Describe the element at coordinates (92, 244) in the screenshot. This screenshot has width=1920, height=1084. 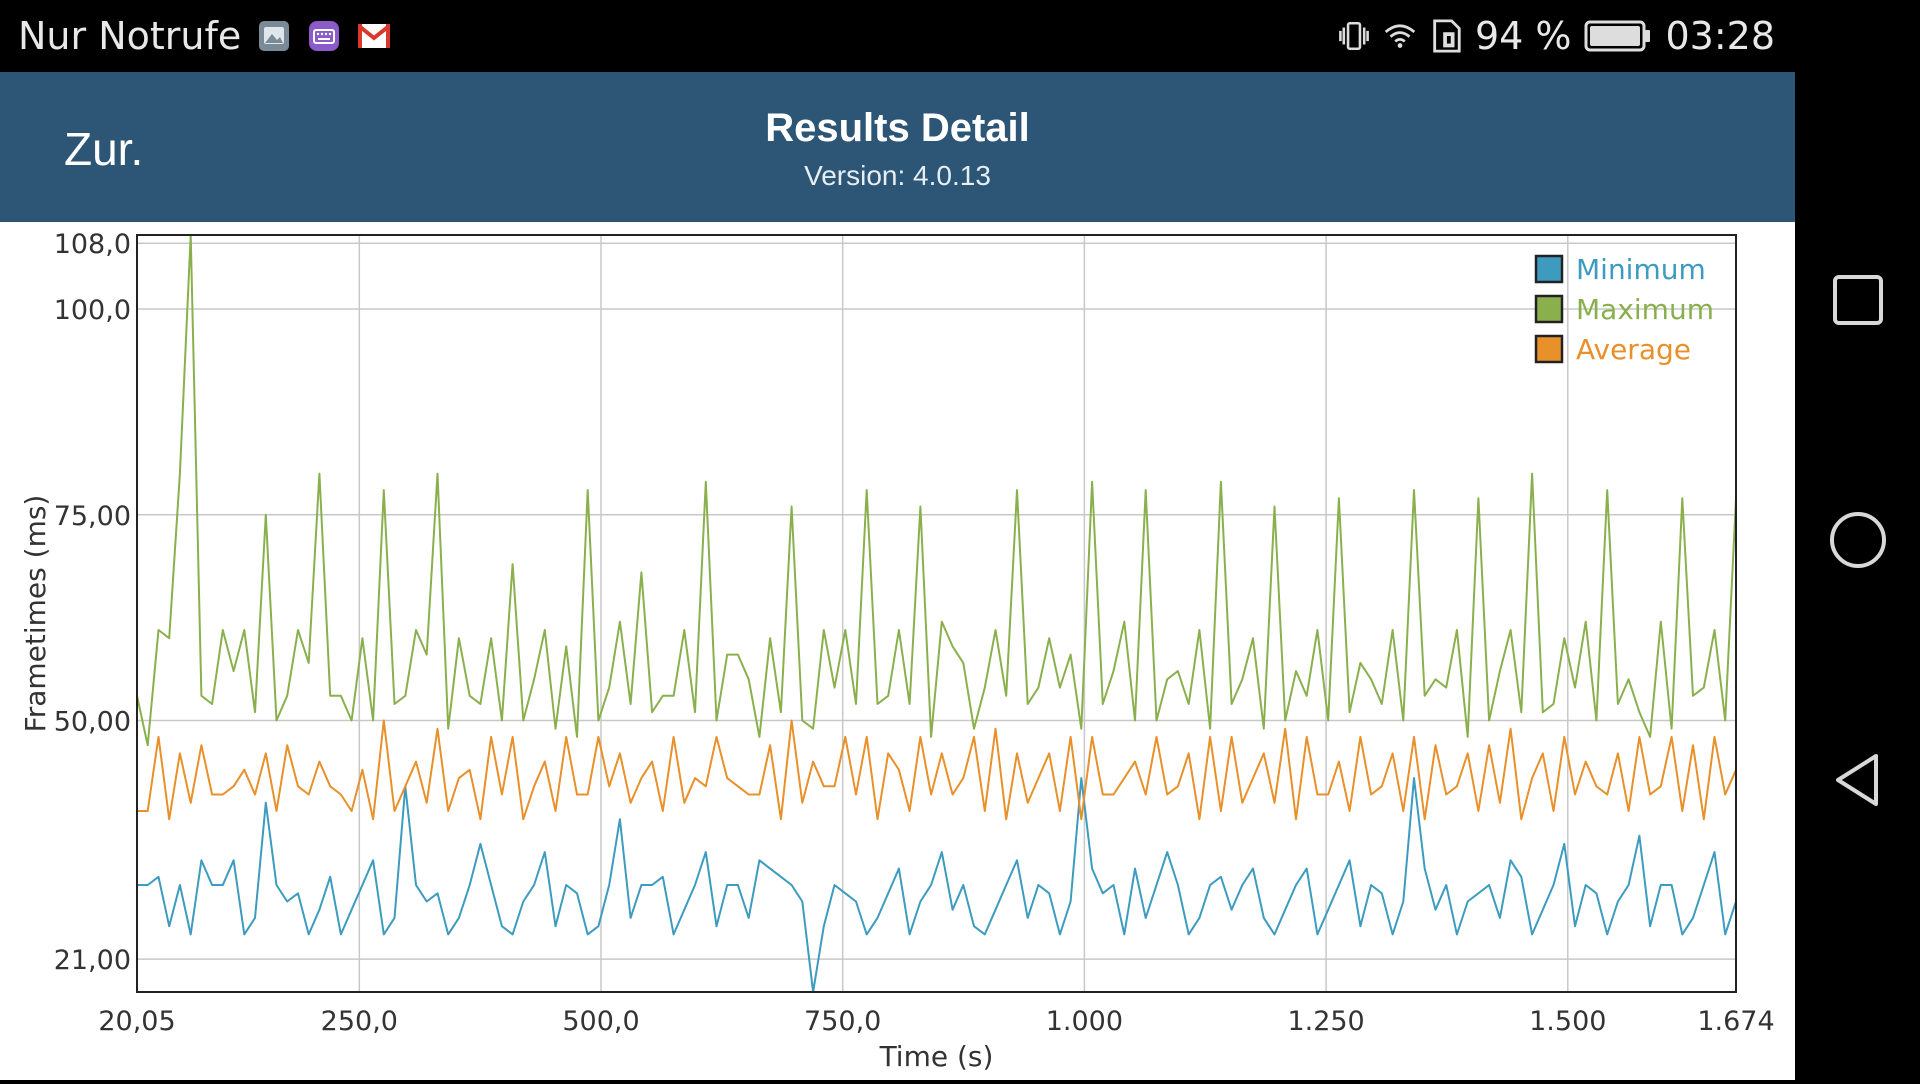
I see `y-tick-label: 108,0` at that location.